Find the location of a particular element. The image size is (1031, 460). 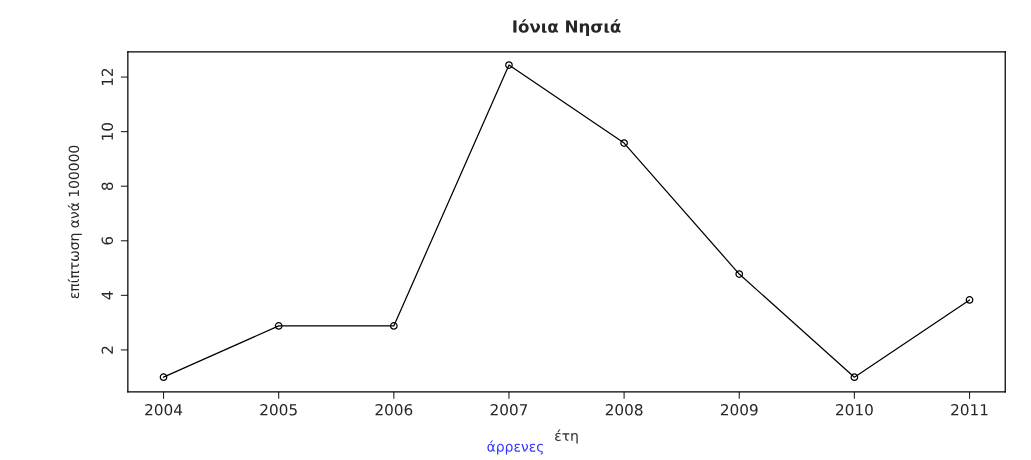

x-tick-label: 2008 is located at coordinates (624, 410).